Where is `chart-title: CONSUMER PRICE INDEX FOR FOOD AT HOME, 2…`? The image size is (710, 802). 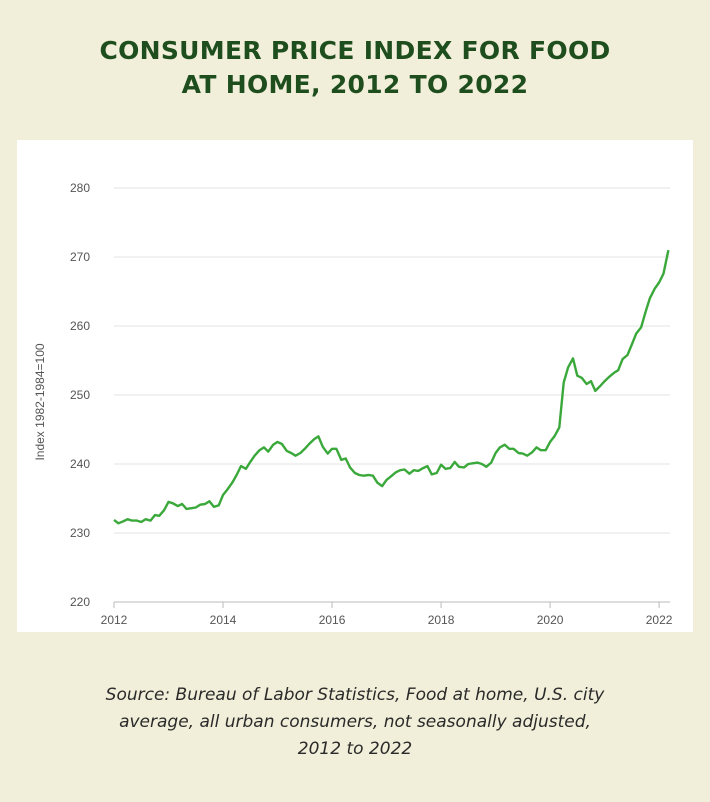
chart-title: CONSUMER PRICE INDEX FOR FOOD AT HOME, 2… is located at coordinates (355, 68).